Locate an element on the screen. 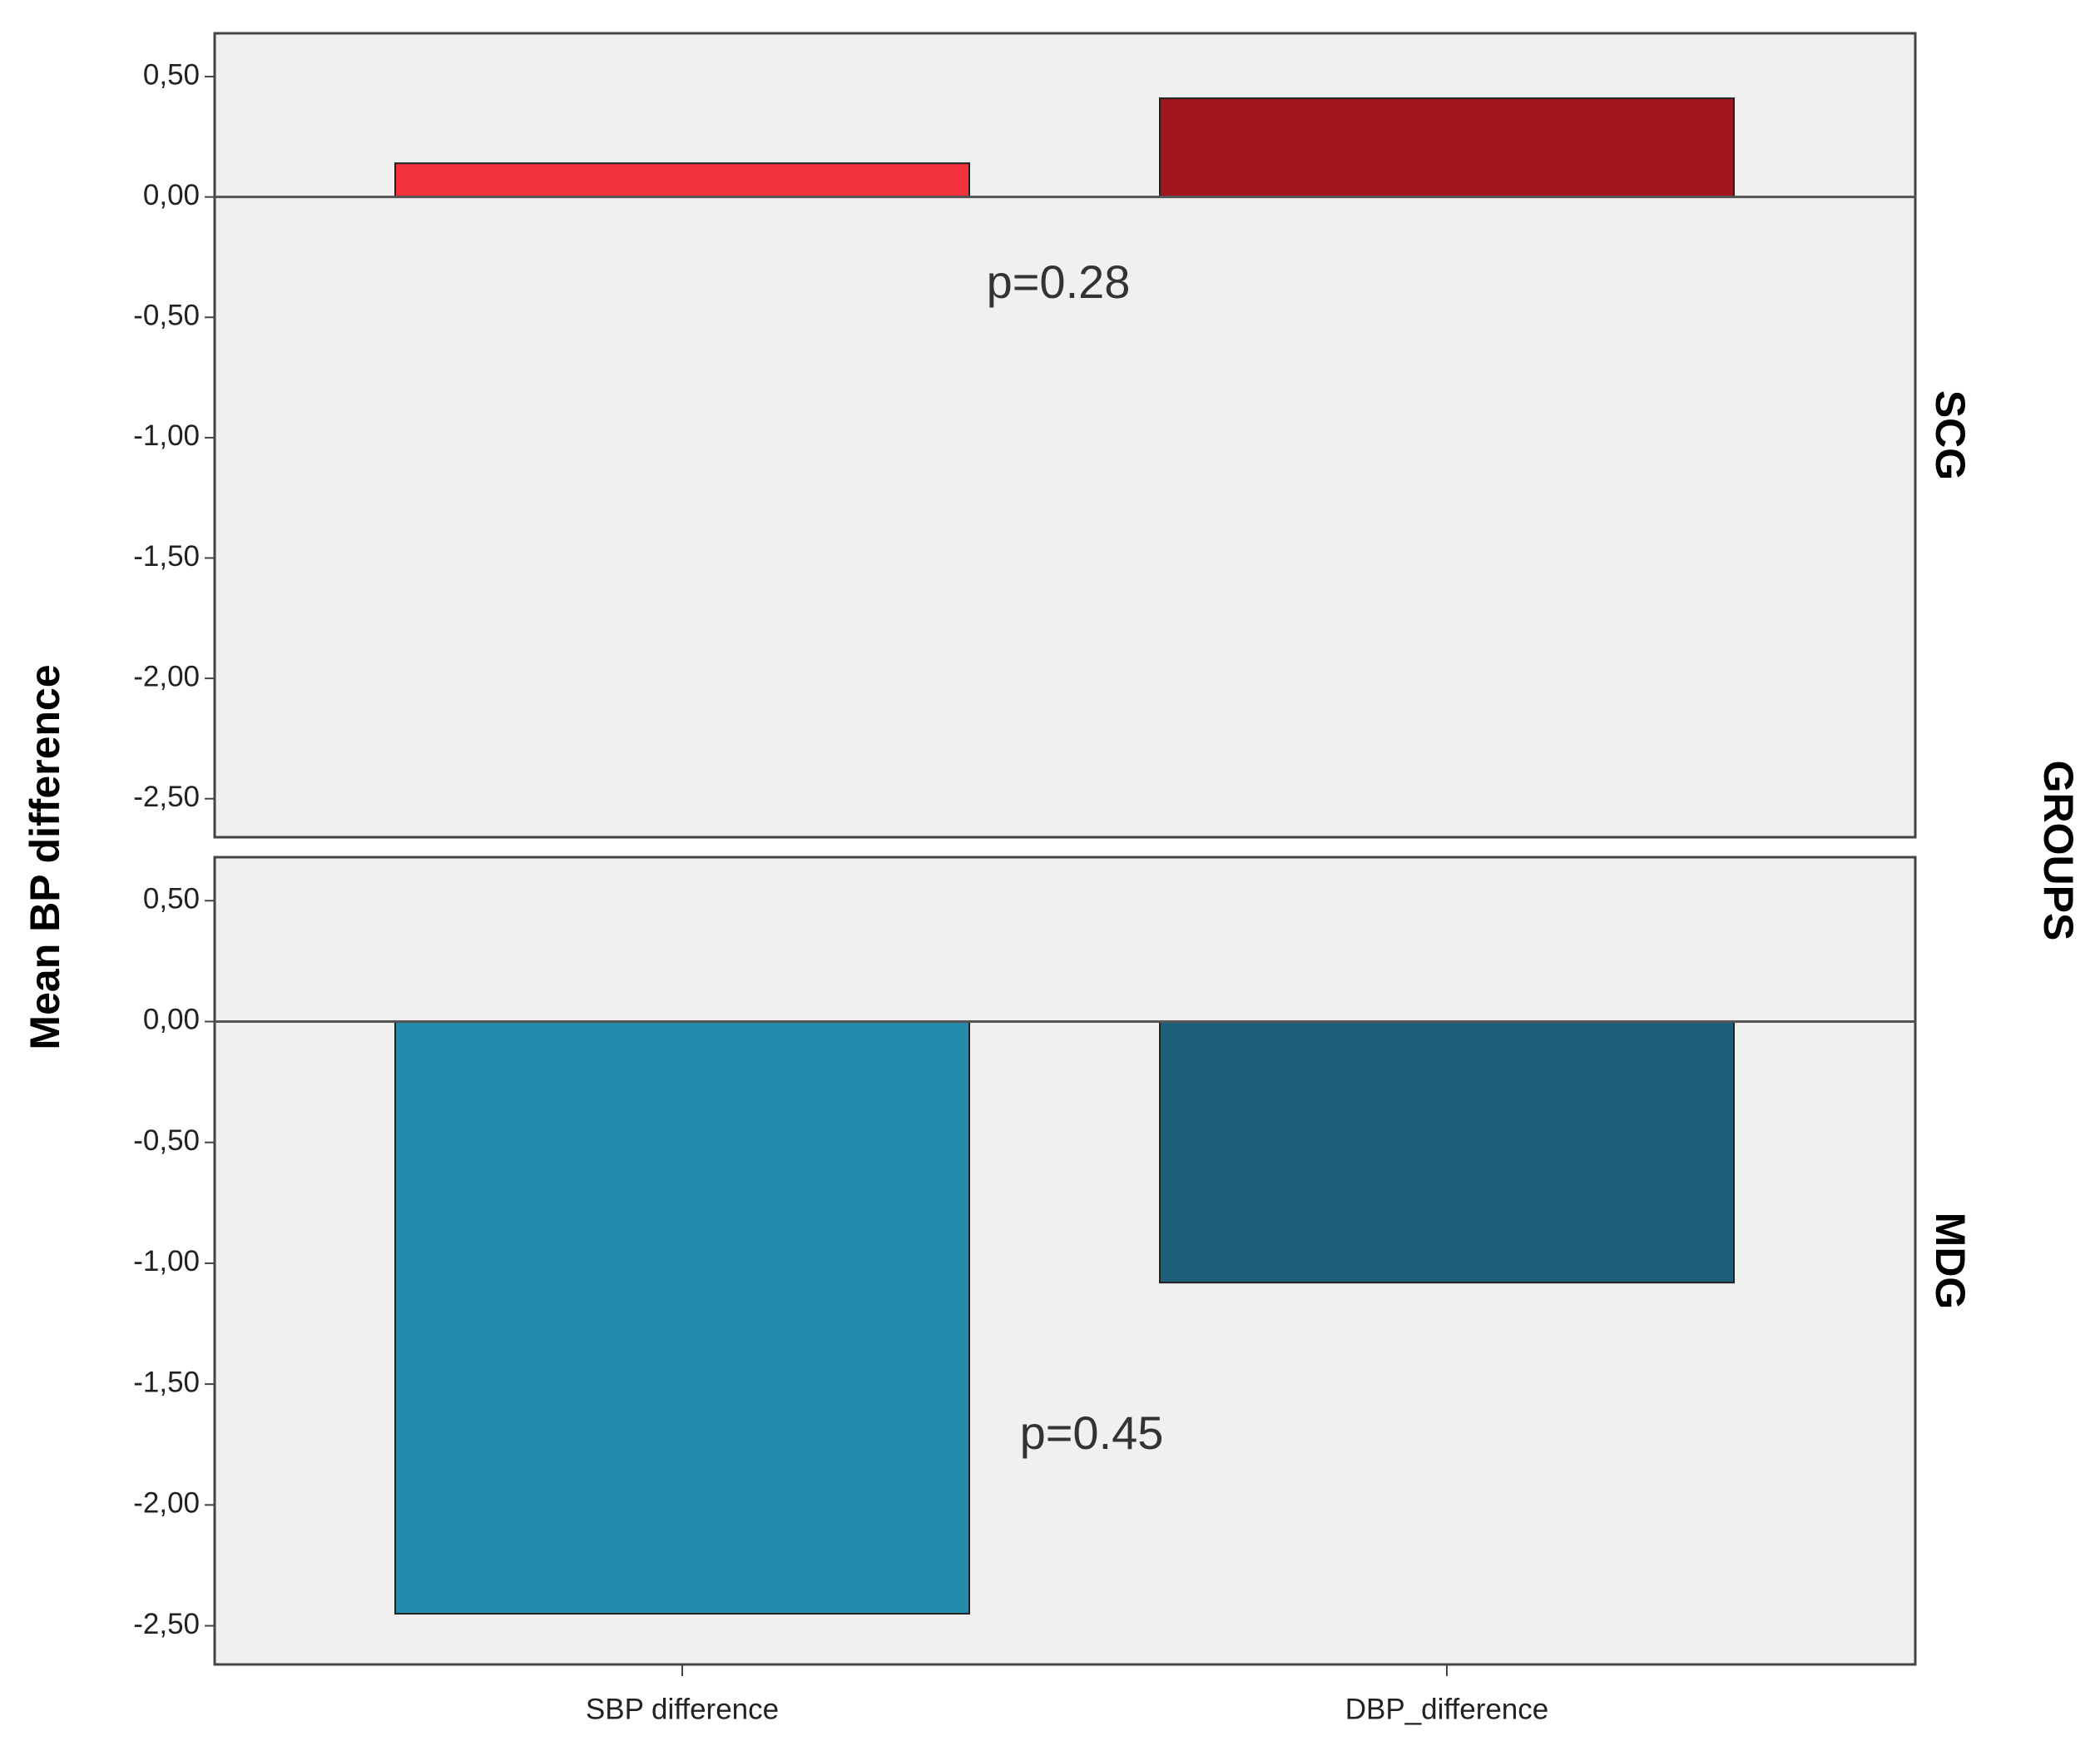  panel-label: SCG is located at coordinates (1950, 435).